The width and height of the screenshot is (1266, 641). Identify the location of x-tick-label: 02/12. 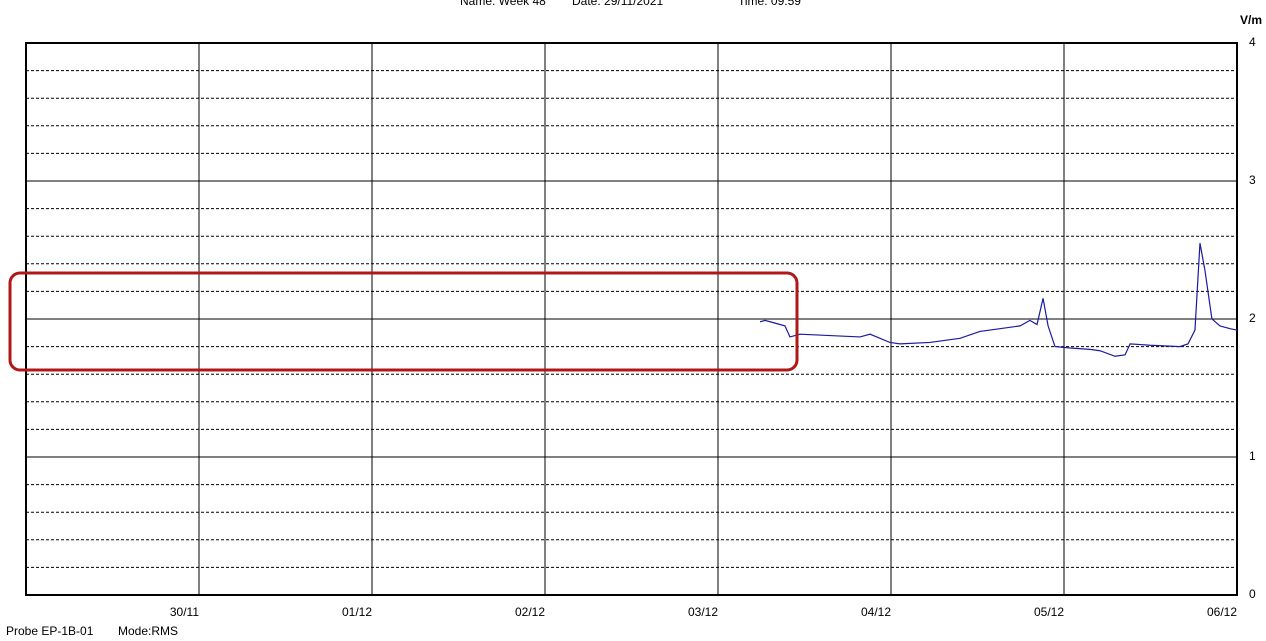
(530, 612).